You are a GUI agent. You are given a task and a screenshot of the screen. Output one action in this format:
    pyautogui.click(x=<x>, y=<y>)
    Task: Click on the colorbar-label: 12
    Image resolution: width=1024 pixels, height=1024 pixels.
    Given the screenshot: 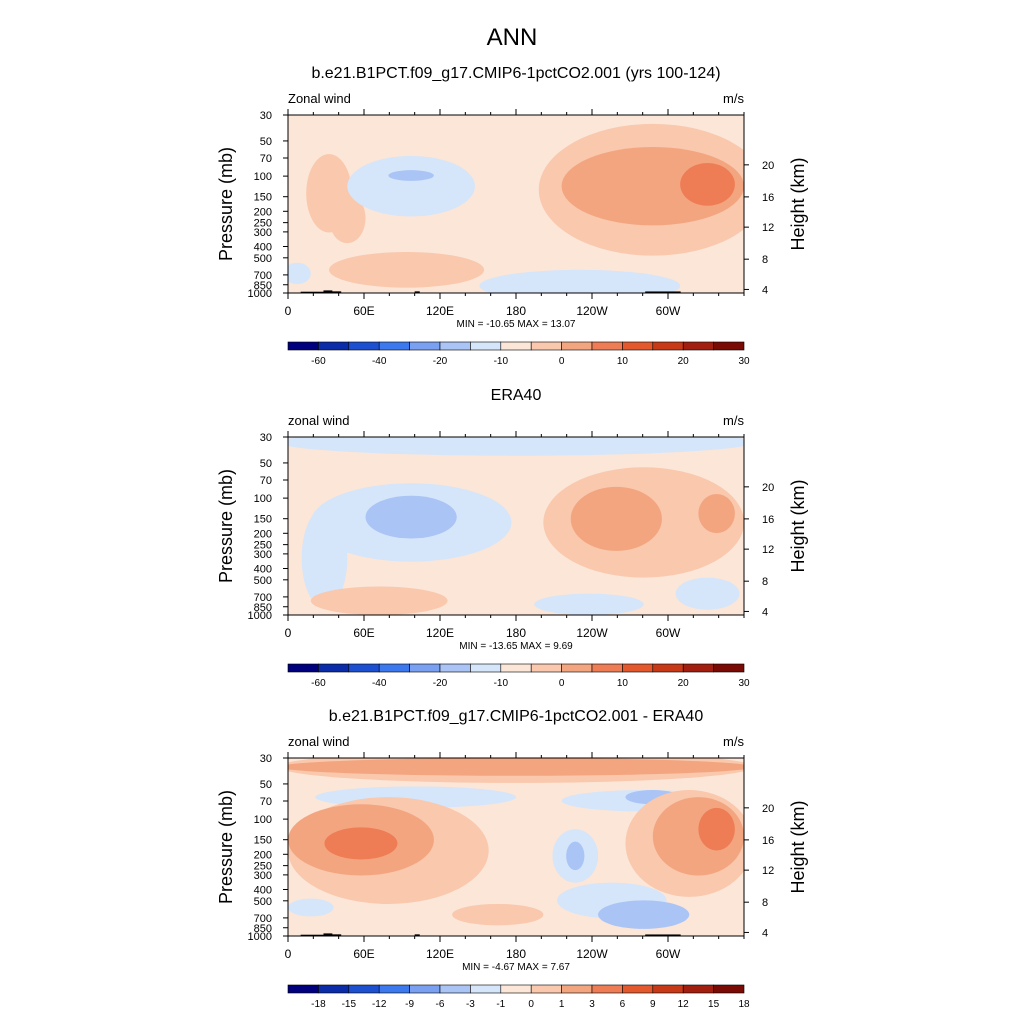 What is the action you would take?
    pyautogui.click(x=684, y=1004)
    